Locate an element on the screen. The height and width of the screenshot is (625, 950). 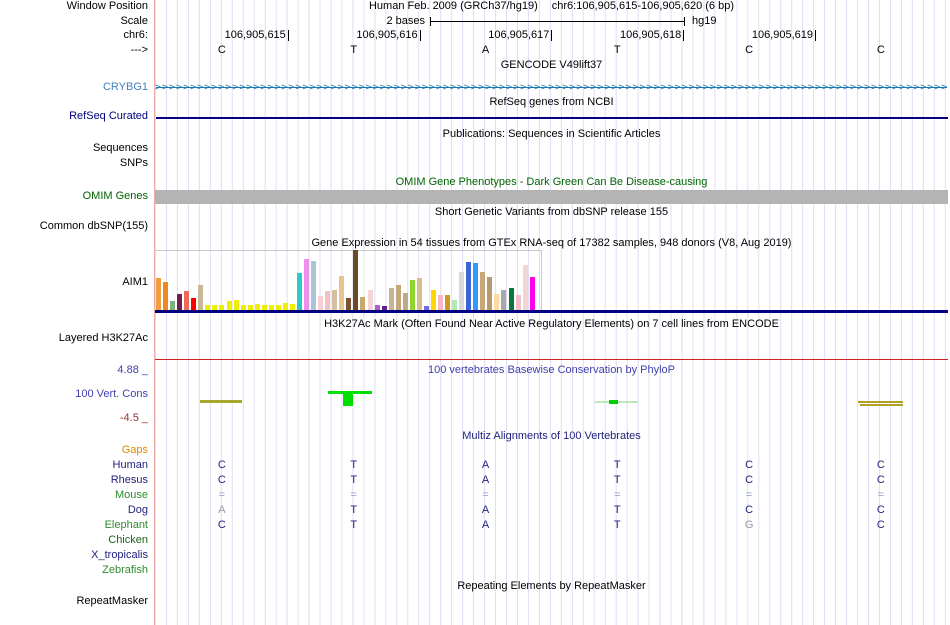
track-label-chromosome: chr6: is located at coordinates (135, 35).